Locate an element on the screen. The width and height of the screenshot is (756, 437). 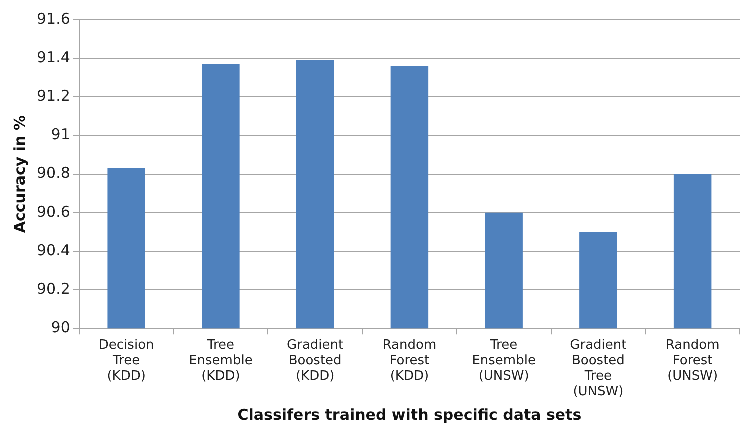
x-axis-title: Classifers trained with specific data sets is located at coordinates (410, 415).